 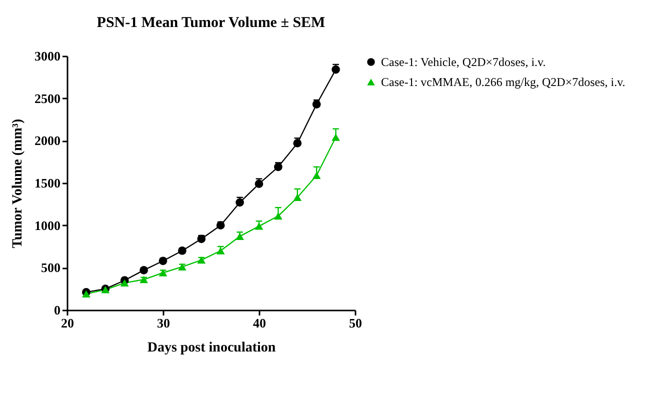 I want to click on chart-title: PSN-1 Mean Tumor Volume ± SEM, so click(x=211, y=23).